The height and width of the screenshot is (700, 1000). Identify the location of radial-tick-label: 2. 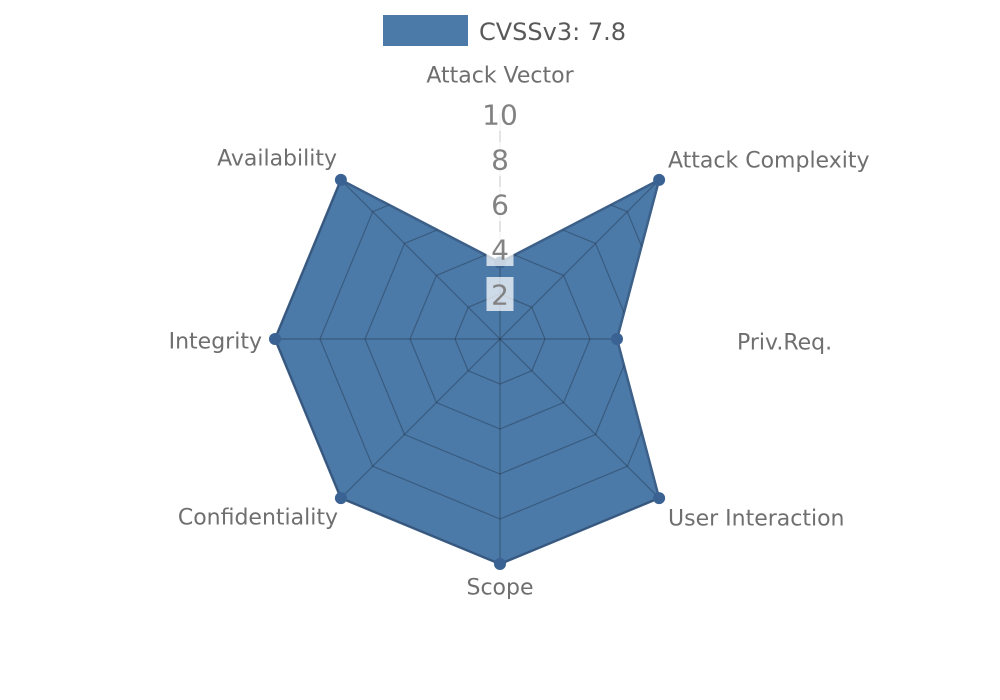
(500, 295).